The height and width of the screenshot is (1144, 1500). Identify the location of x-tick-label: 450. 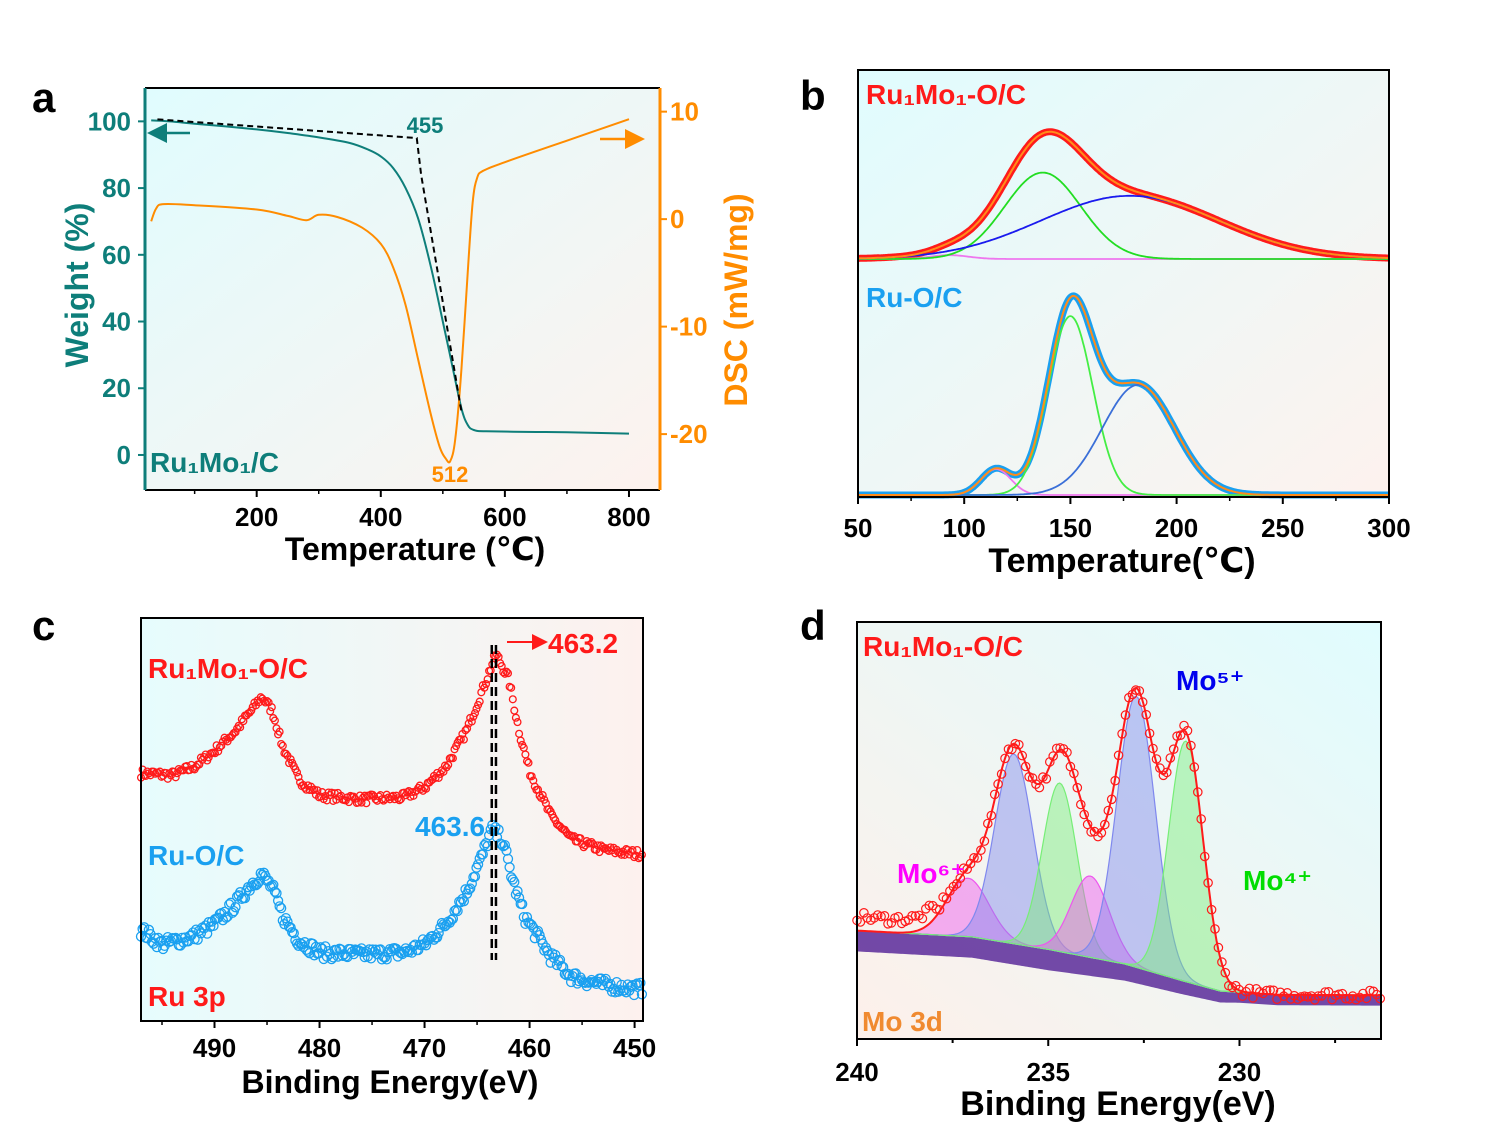
(634, 1048).